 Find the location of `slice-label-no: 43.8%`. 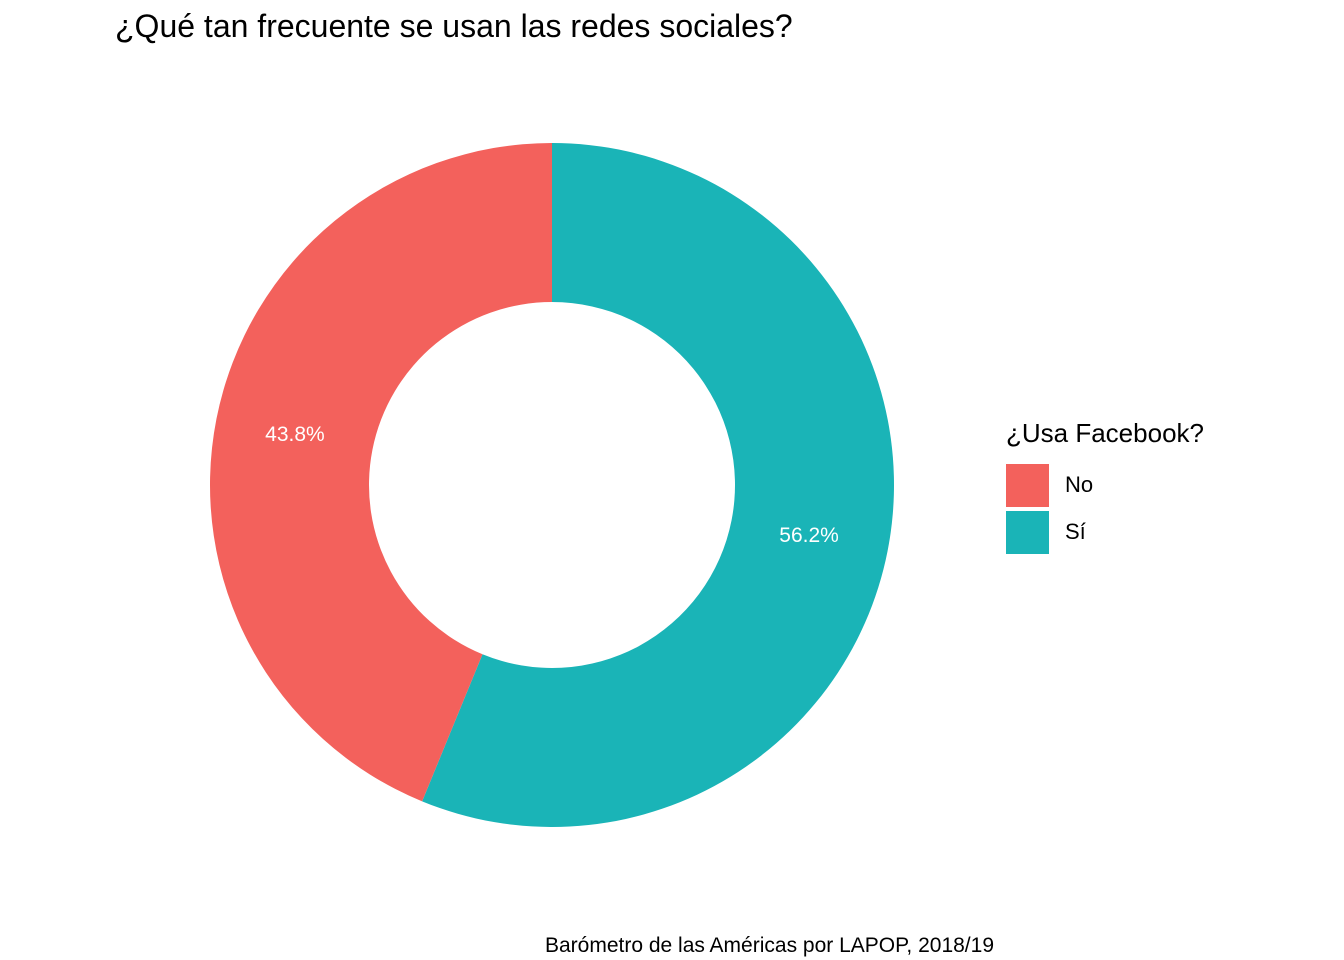

slice-label-no: 43.8% is located at coordinates (295, 434).